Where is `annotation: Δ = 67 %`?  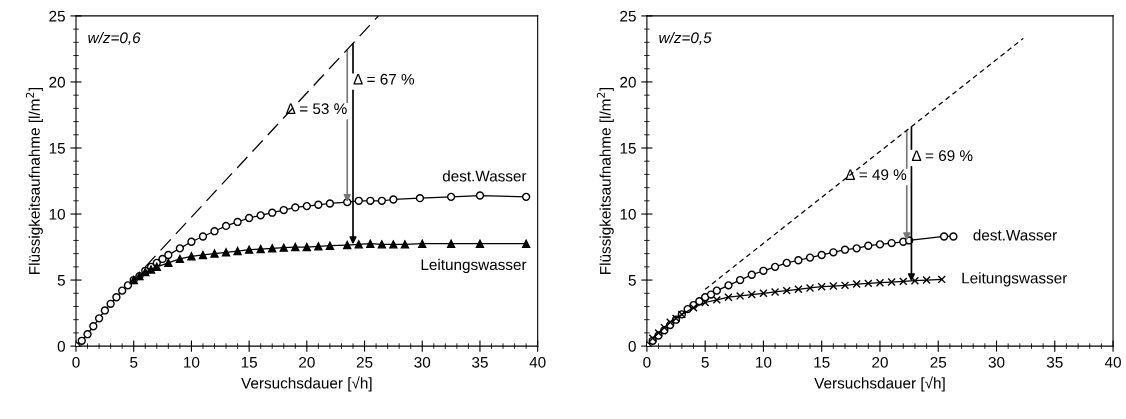
annotation: Δ = 67 % is located at coordinates (384, 79).